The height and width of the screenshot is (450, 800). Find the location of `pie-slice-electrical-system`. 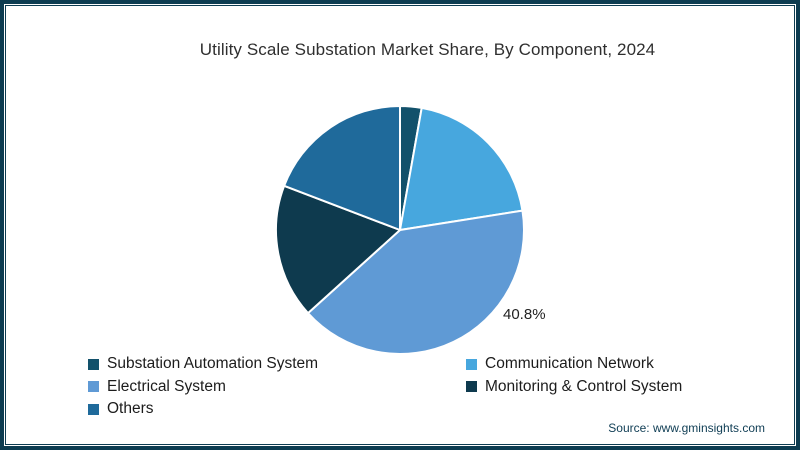

pie-slice-electrical-system is located at coordinates (416, 282).